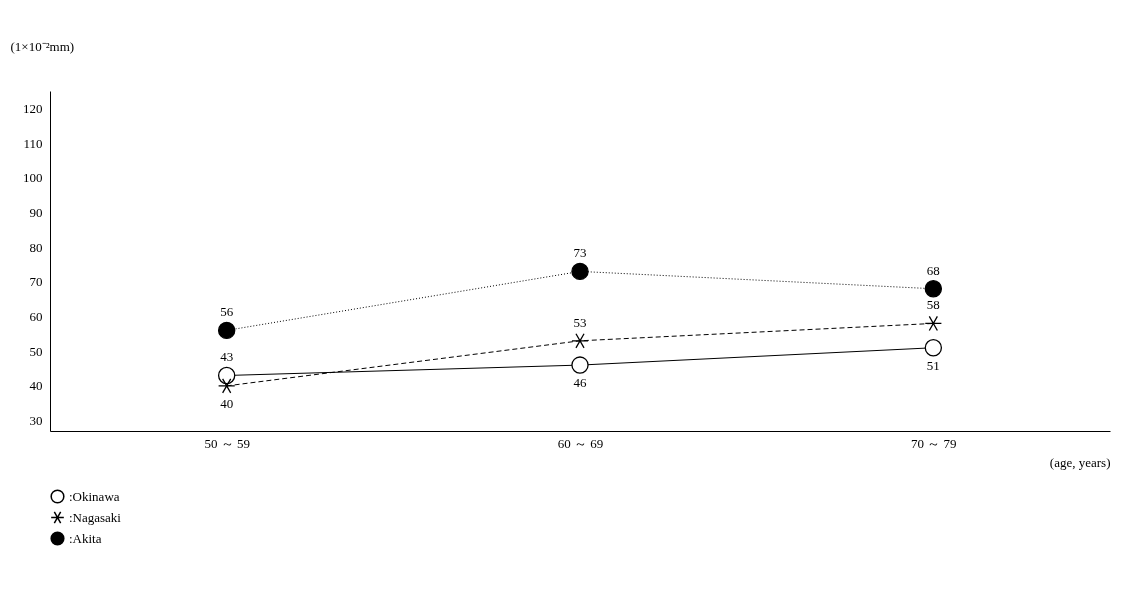 Image resolution: width=1143 pixels, height=611 pixels. What do you see at coordinates (1080, 462) in the screenshot?
I see `x-axis-title: (age, years)` at bounding box center [1080, 462].